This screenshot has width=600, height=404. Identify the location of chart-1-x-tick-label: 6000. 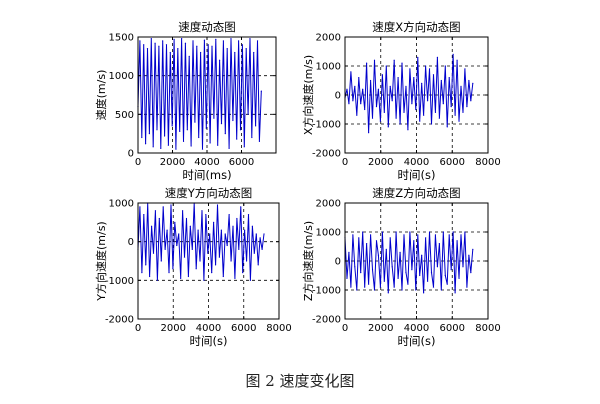
(241, 162).